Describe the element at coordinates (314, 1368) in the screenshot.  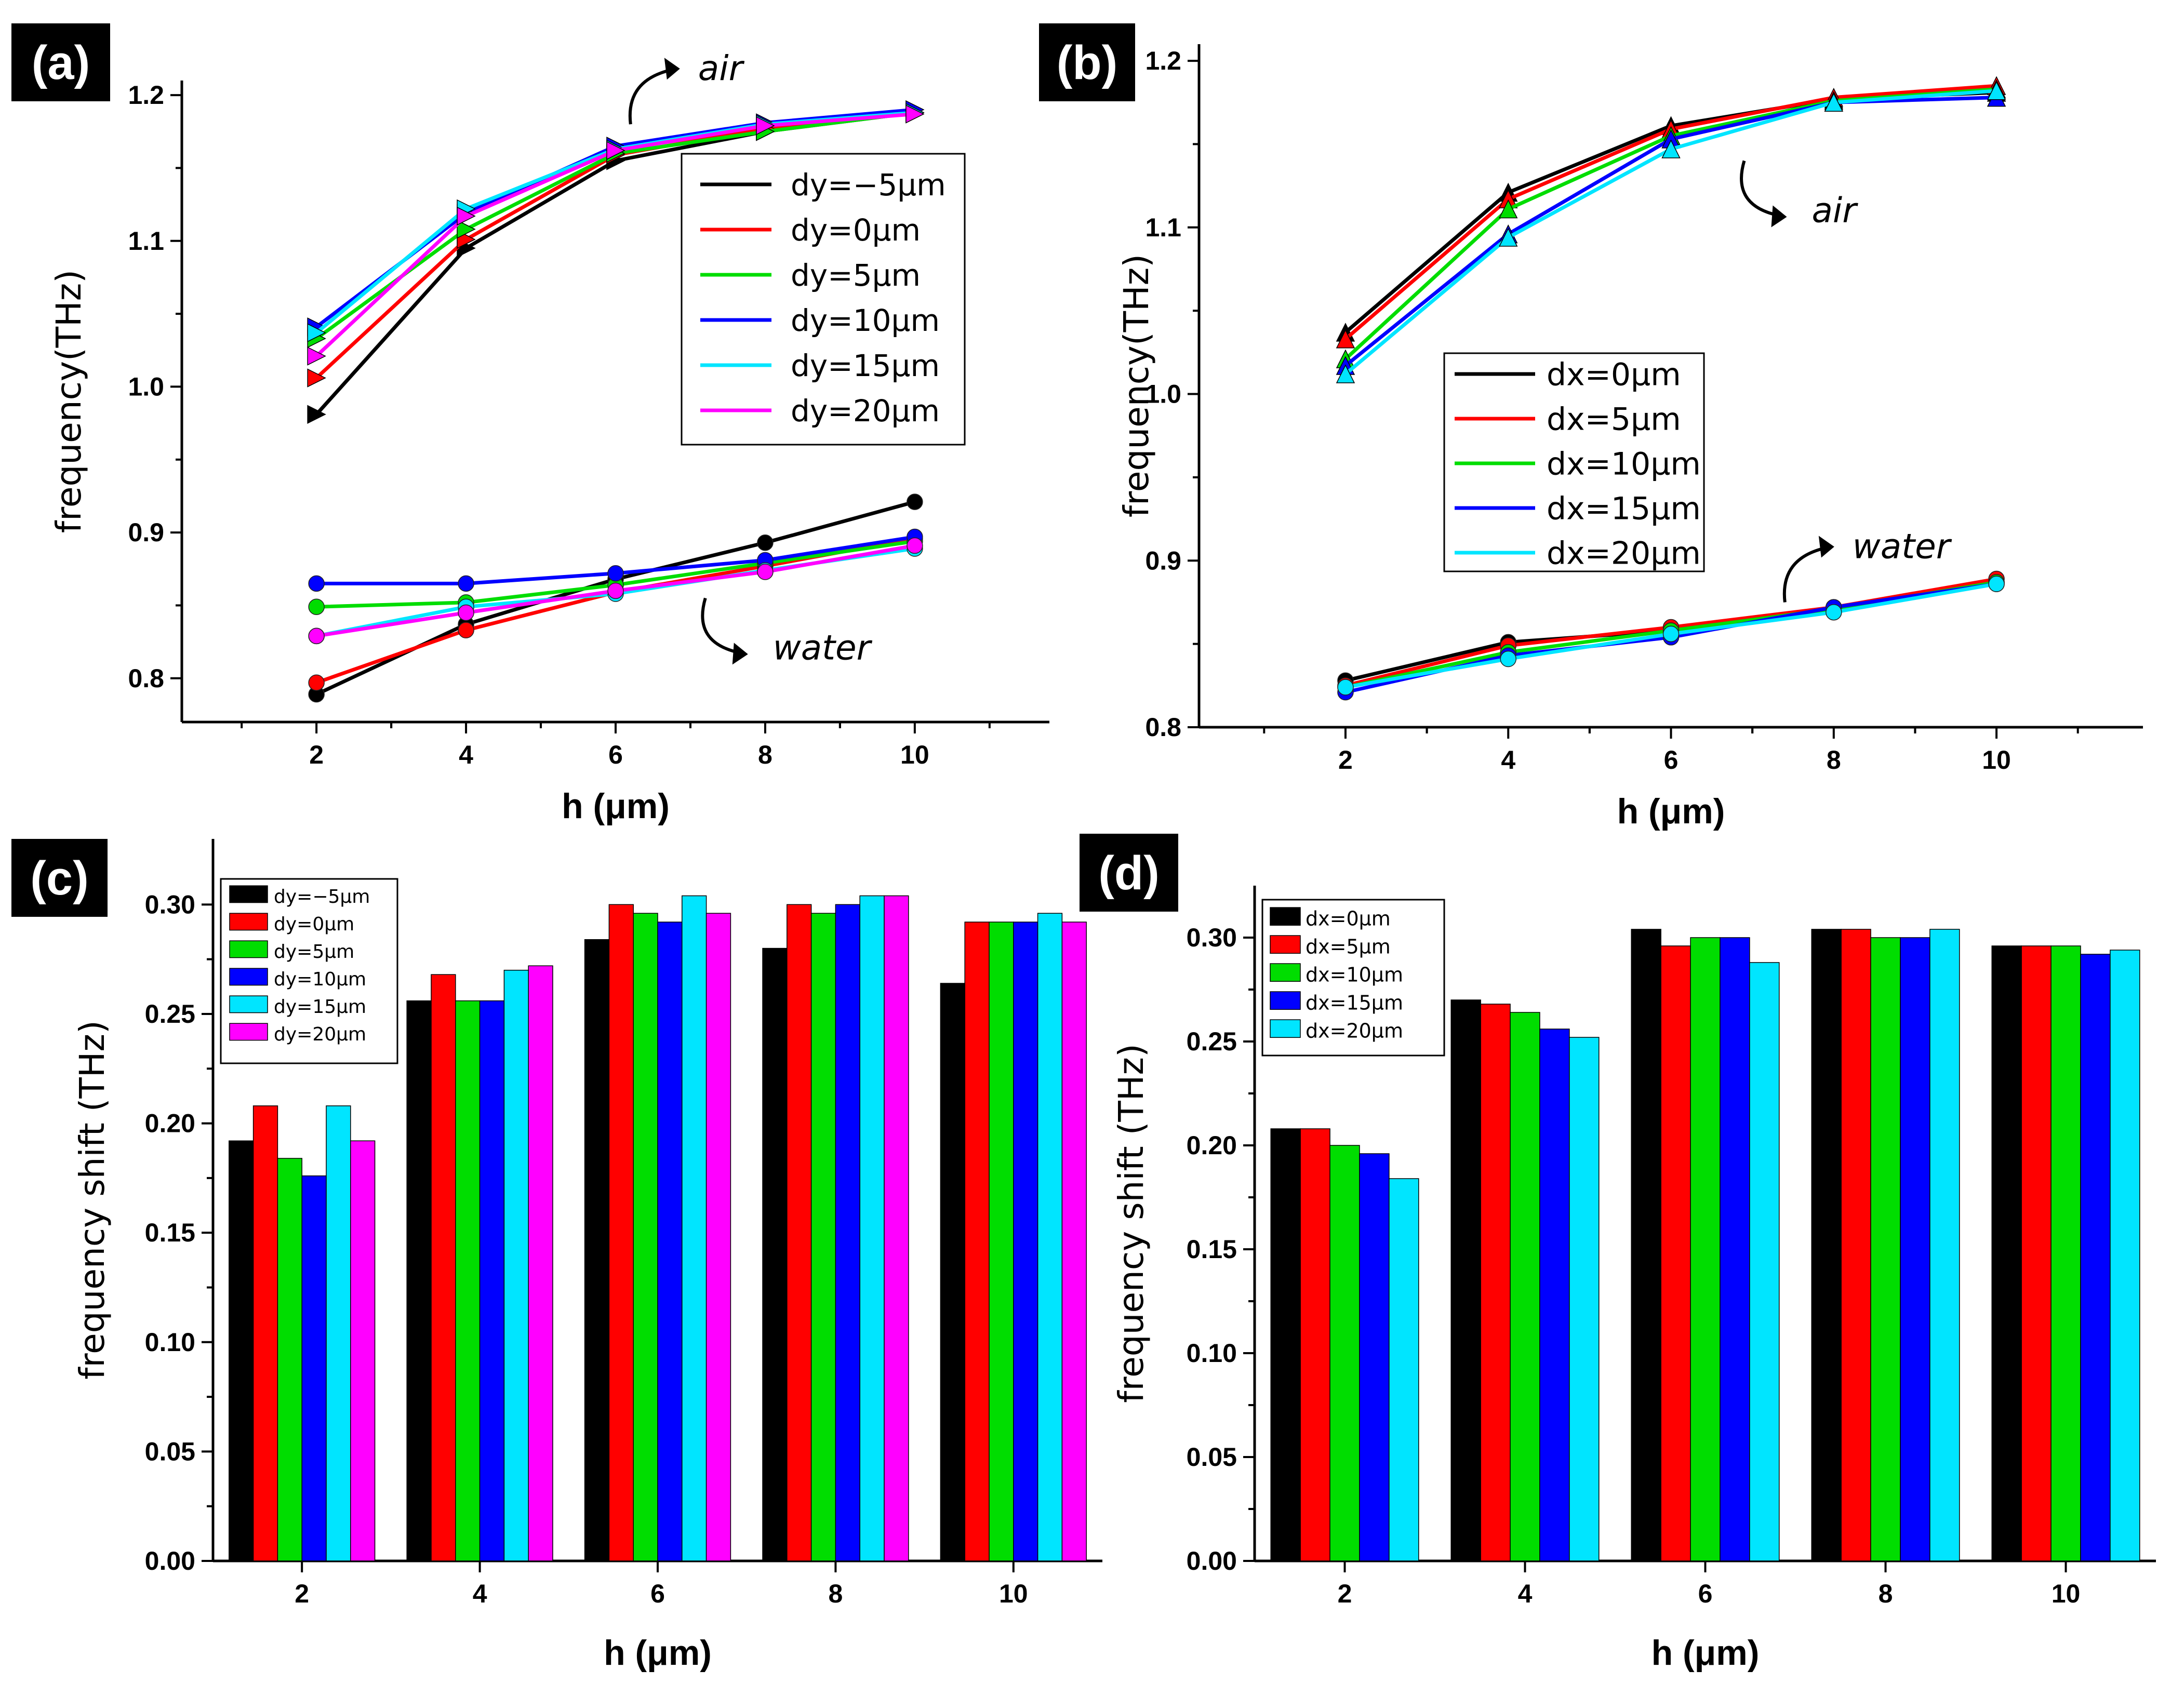
I see `bar-dy=10μm-h2` at that location.